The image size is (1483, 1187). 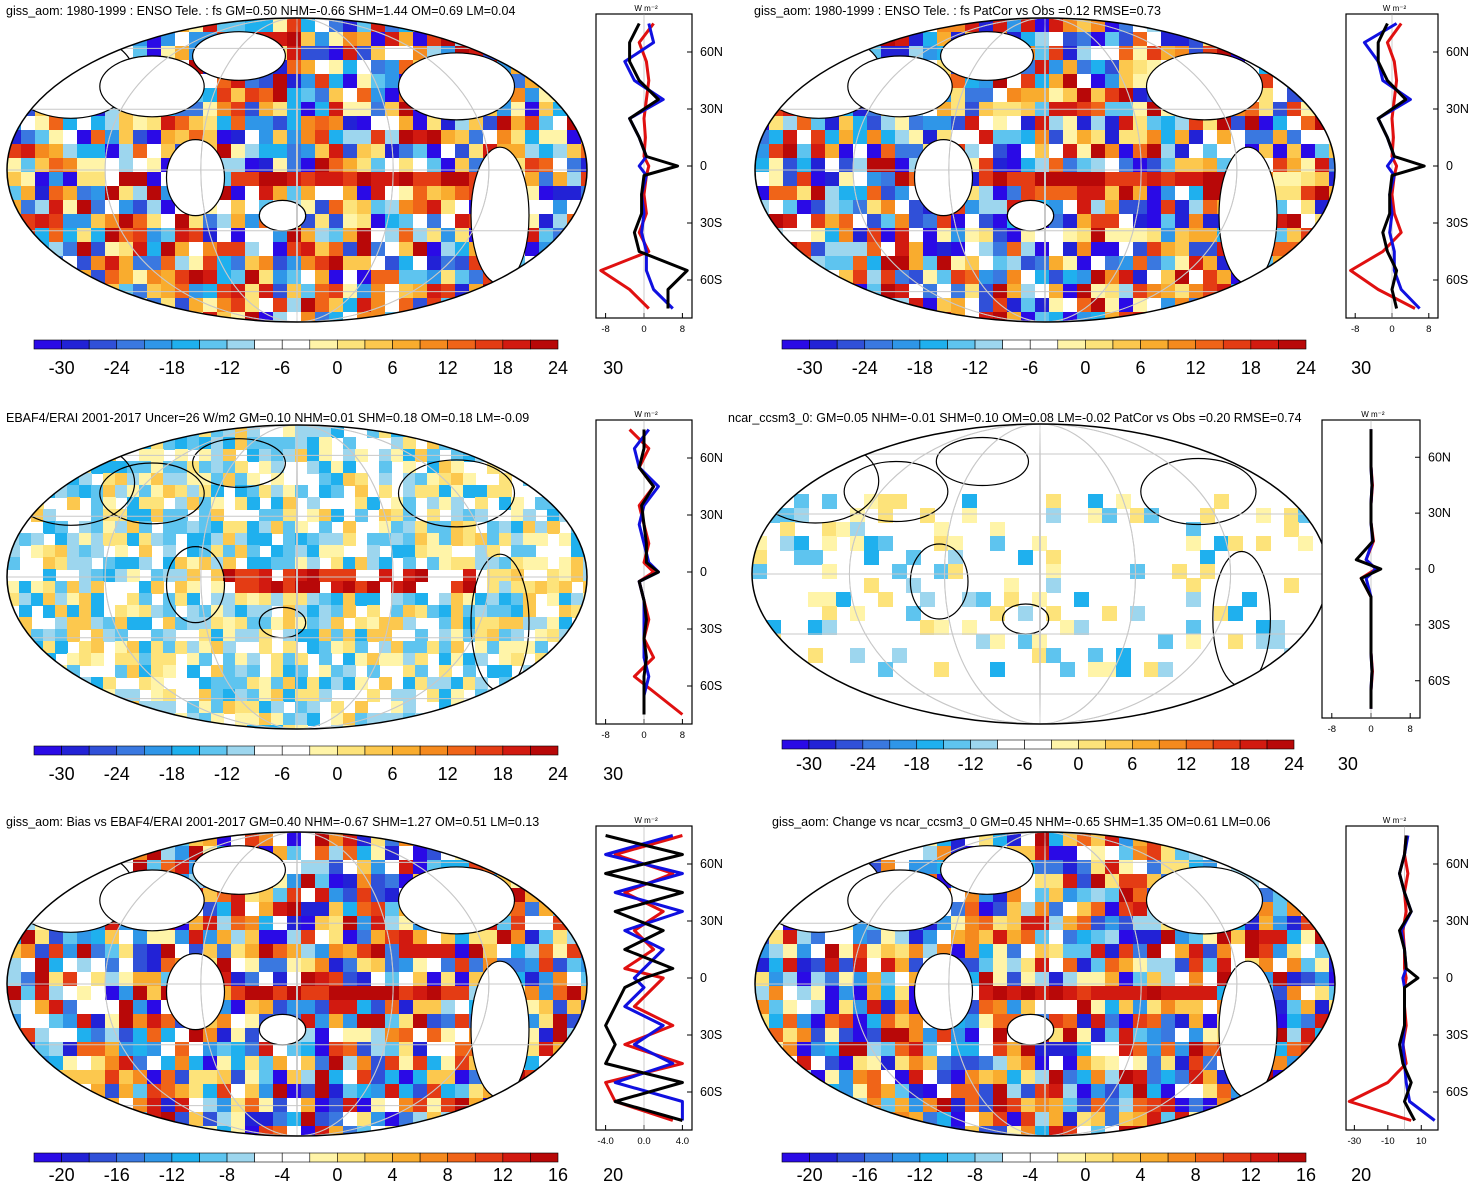 I want to click on colorbar-label: -20, so click(x=62, y=1175).